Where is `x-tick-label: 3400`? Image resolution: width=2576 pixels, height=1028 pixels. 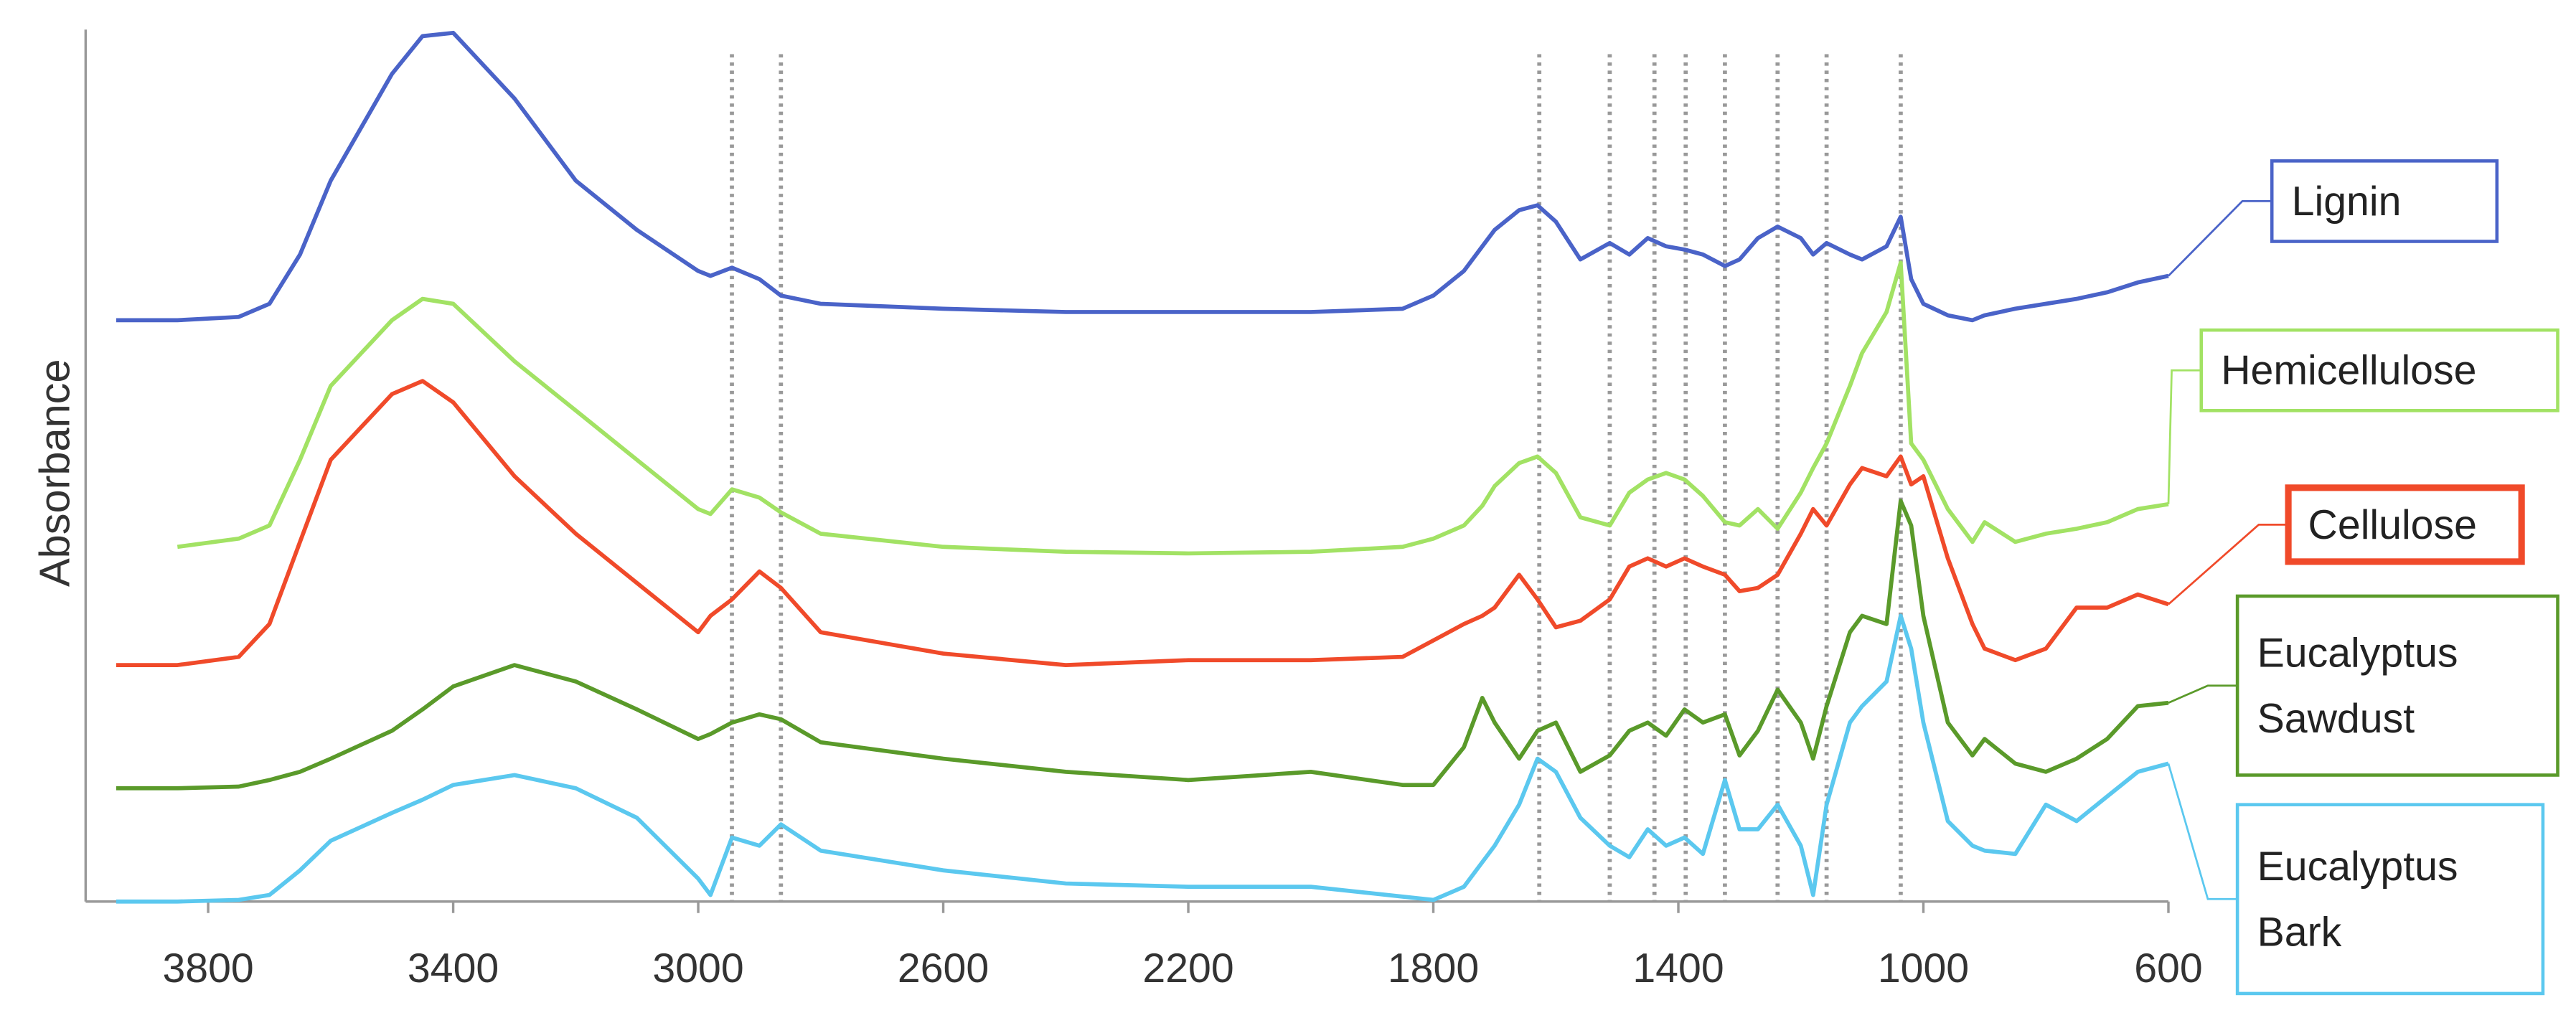
x-tick-label: 3400 is located at coordinates (453, 968).